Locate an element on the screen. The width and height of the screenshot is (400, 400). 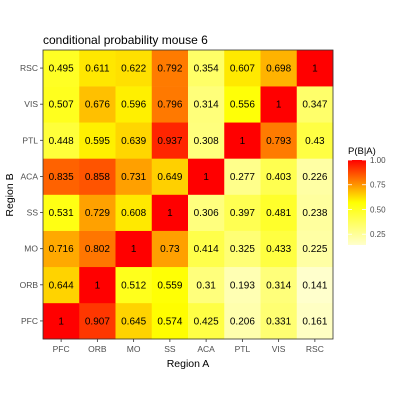
cell-value-label: 0.907 is located at coordinates (97, 321).